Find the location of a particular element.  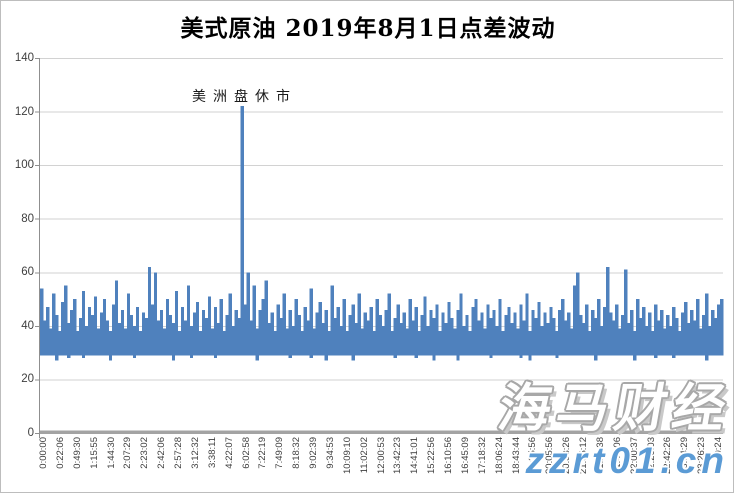

x-tick-label: 1:15:55 is located at coordinates (94, 453).